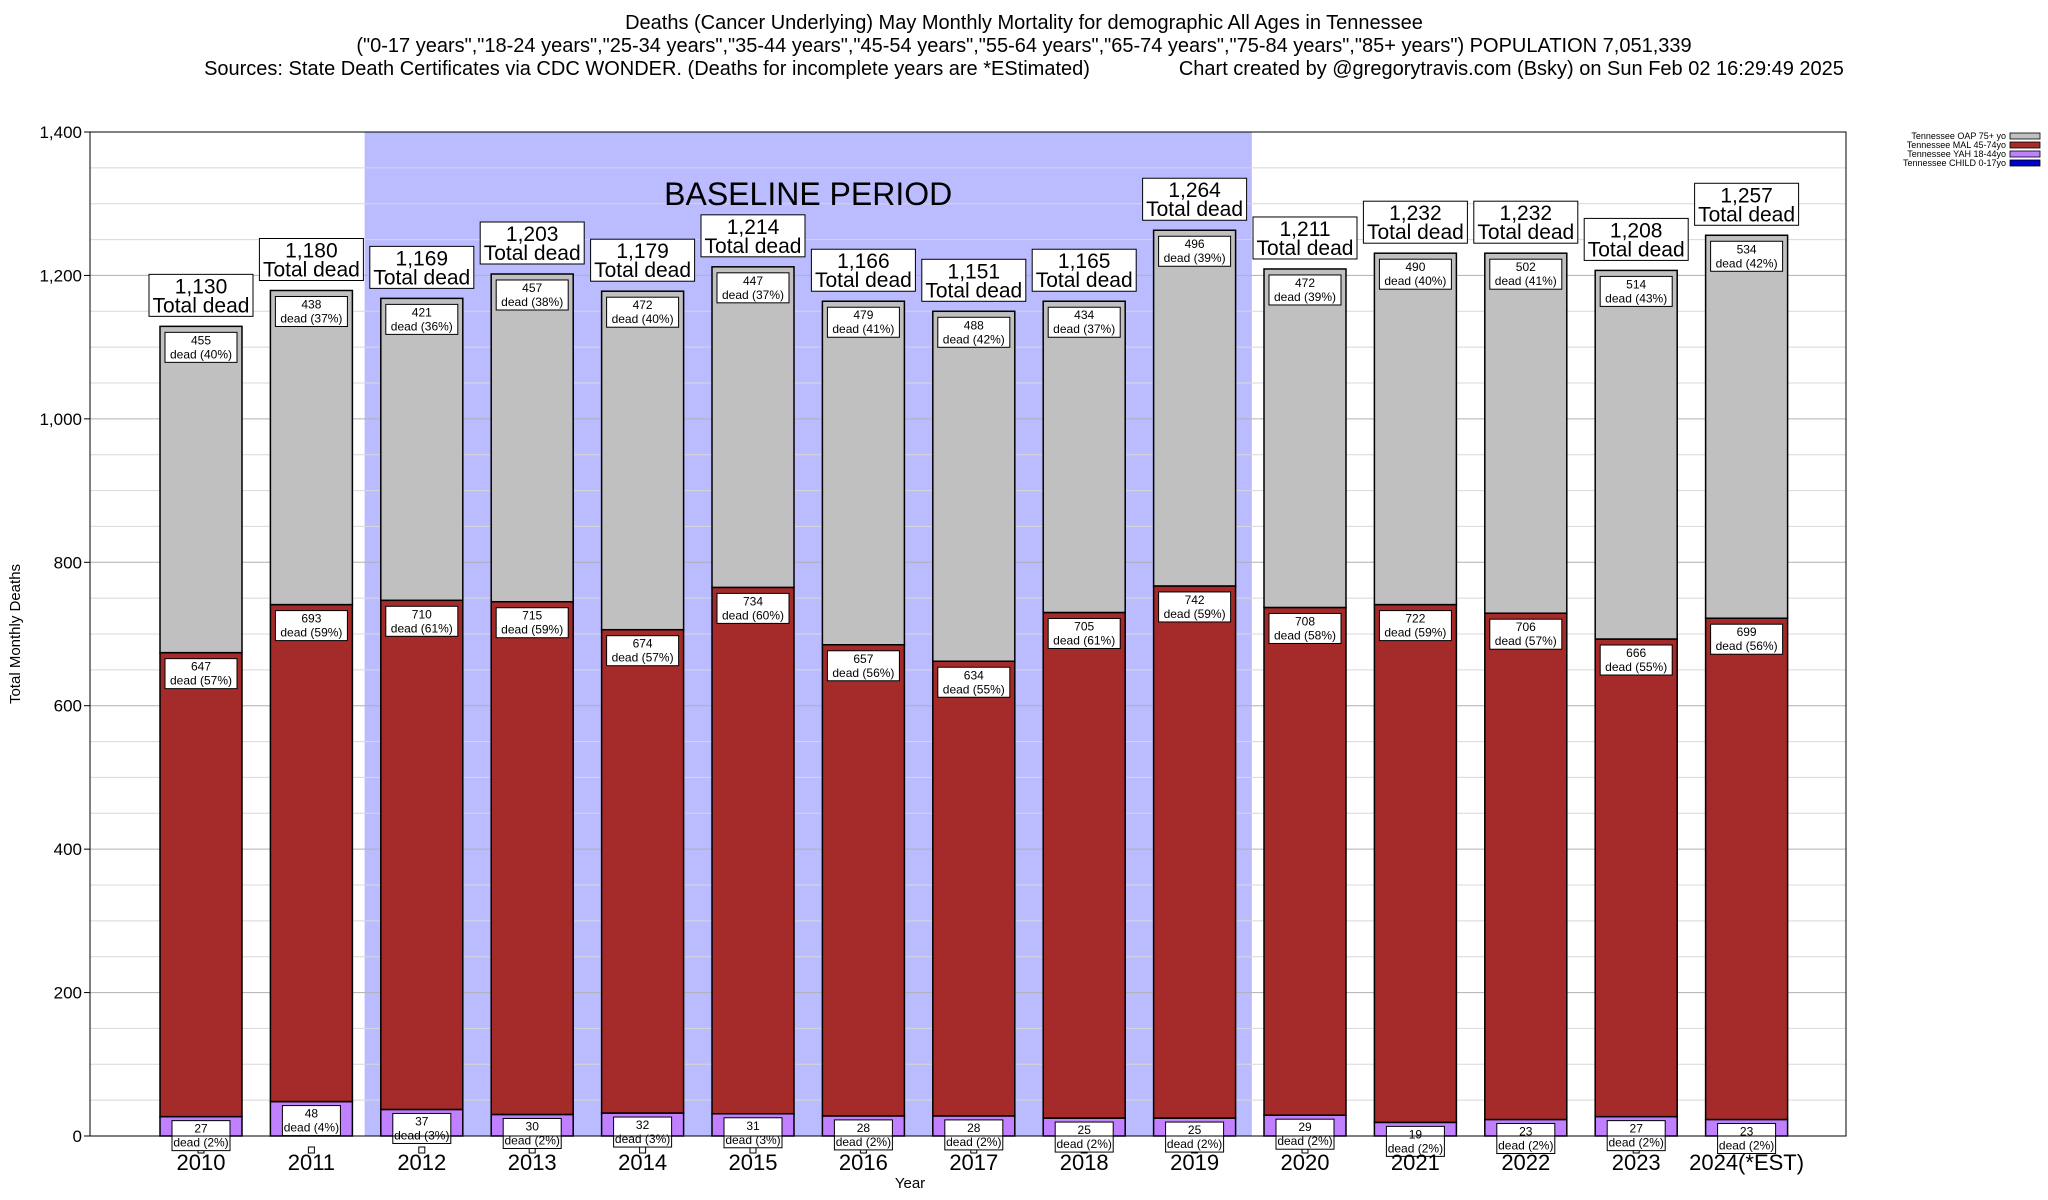  I want to click on segment-percent-label: dead (59%), so click(311, 633).